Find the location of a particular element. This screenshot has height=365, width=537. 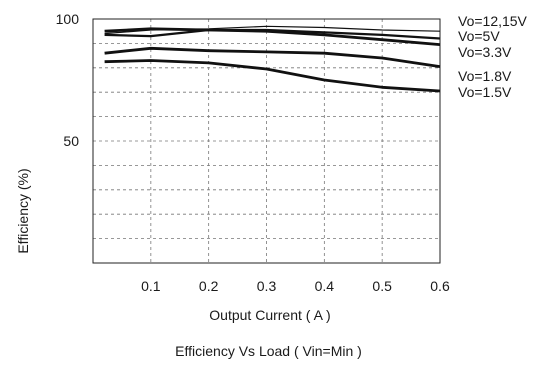

x-tick-label: 0.2 is located at coordinates (209, 286).